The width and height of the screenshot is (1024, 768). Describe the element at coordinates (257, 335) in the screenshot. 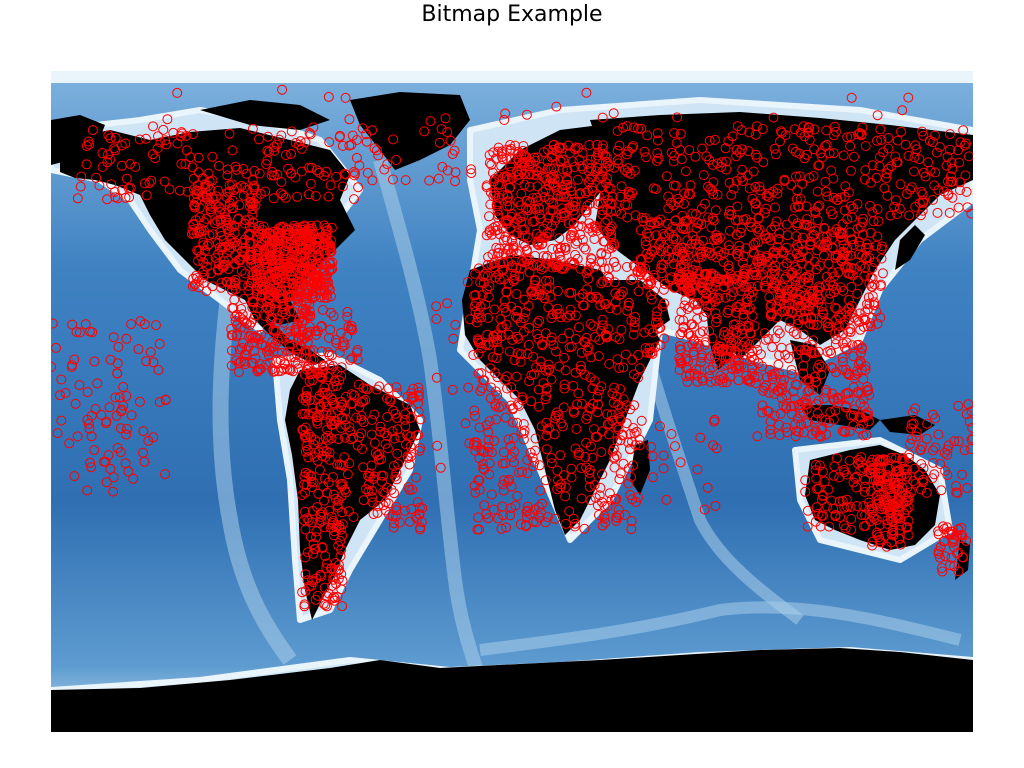

I see `marker-central-america` at that location.